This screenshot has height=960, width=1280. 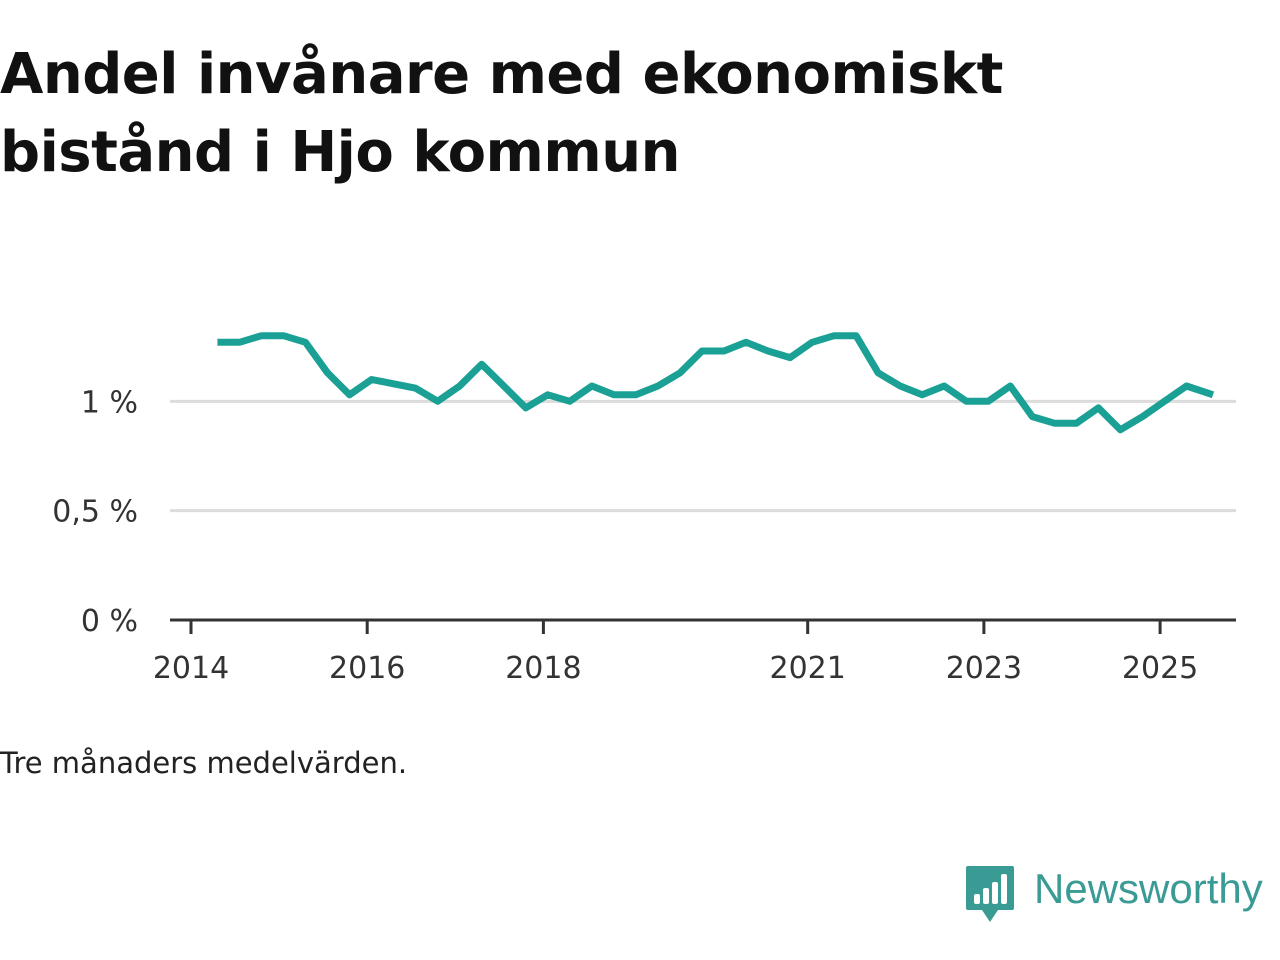 What do you see at coordinates (204, 763) in the screenshot?
I see `chart-note: Tre månaders medelvärden.` at bounding box center [204, 763].